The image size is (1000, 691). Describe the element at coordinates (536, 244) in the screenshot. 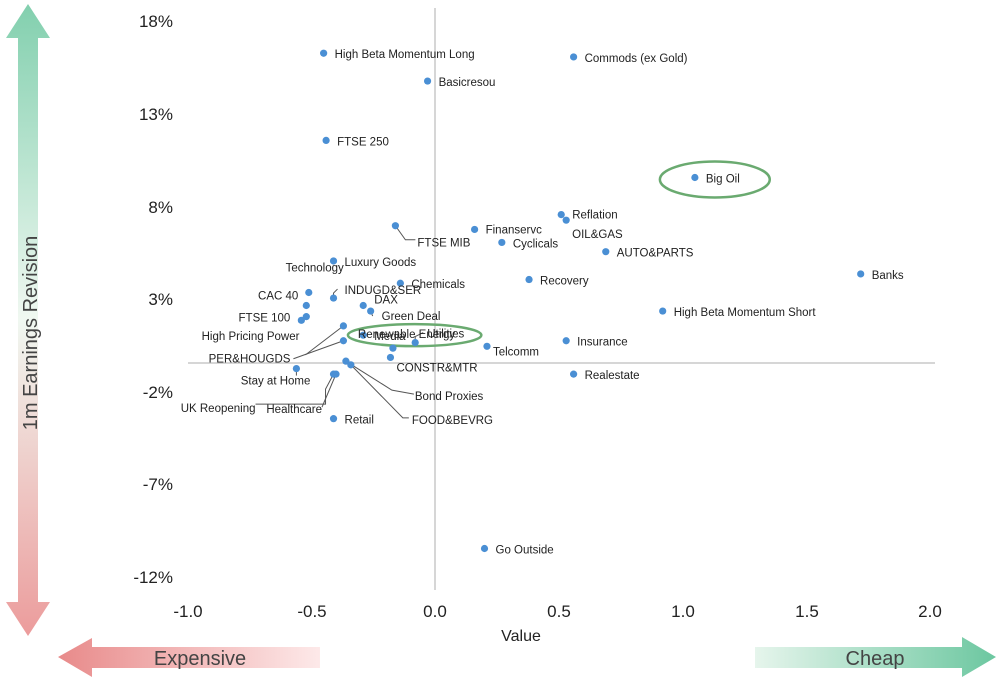

I see `label-cyclicals: Cyclicals` at that location.